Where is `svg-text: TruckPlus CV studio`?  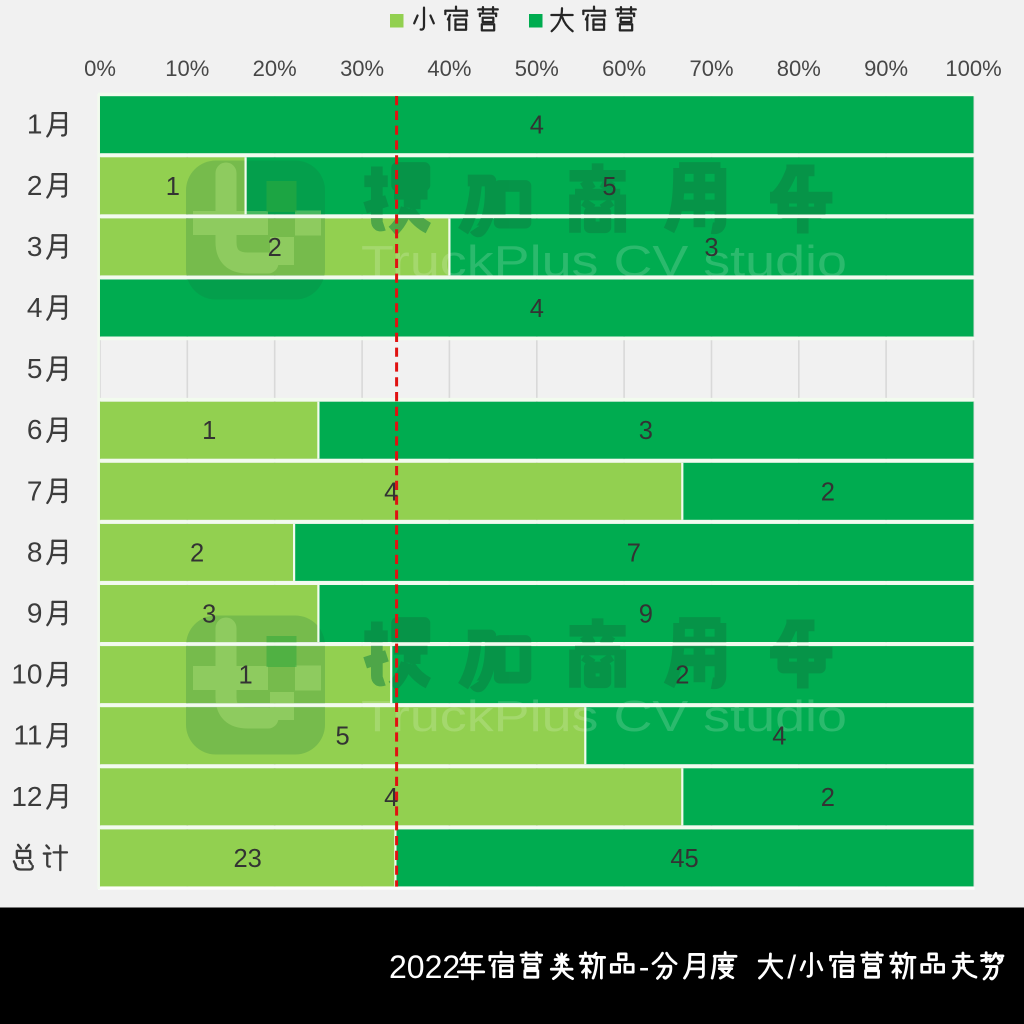
svg-text: TruckPlus CV studio is located at coordinates (604, 716).